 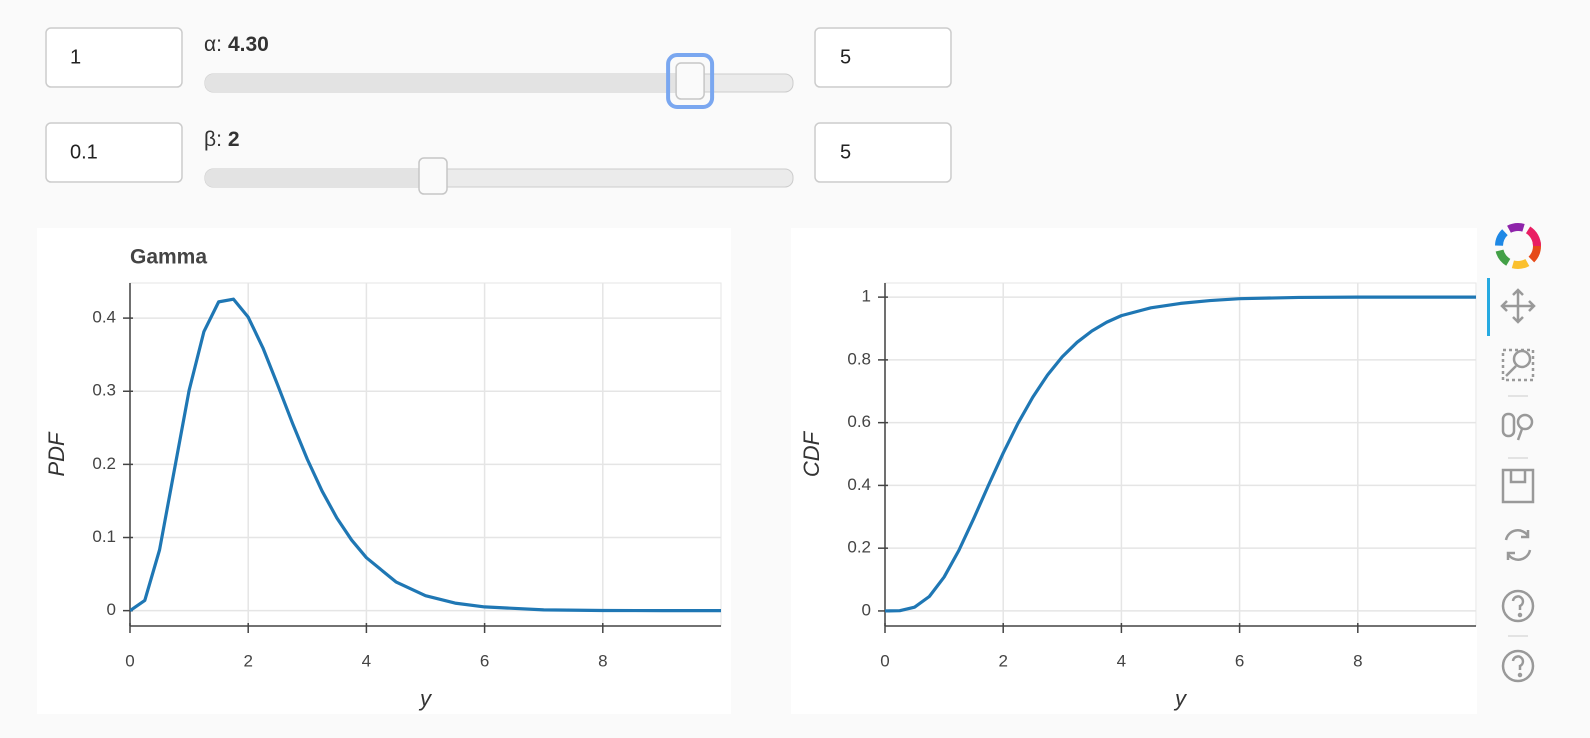 I want to click on wheel-zoom-tool, so click(x=1517, y=426).